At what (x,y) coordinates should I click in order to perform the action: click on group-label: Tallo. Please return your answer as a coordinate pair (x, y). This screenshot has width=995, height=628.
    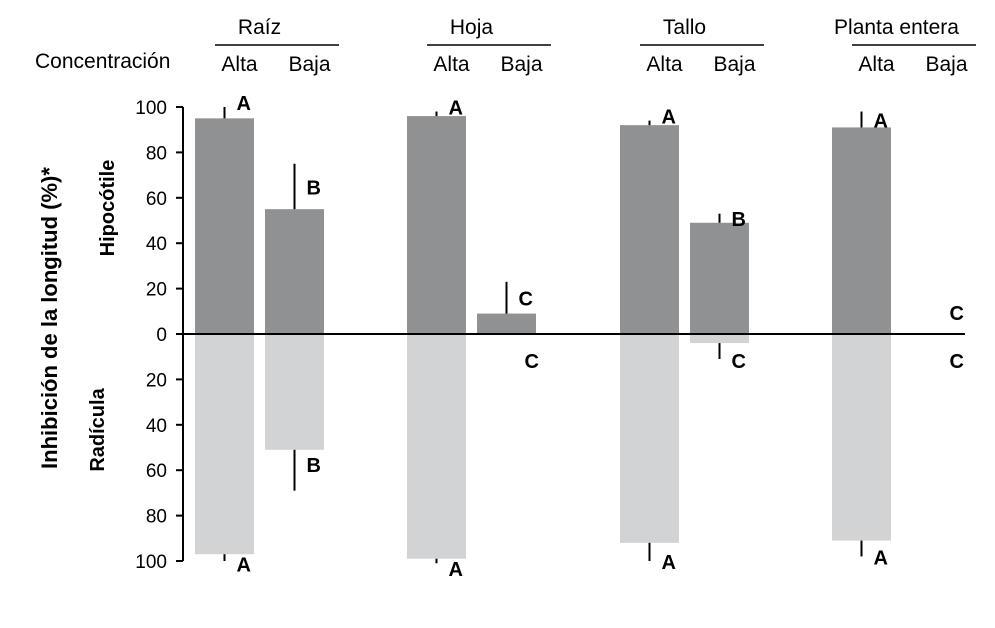
    Looking at the image, I should click on (684, 27).